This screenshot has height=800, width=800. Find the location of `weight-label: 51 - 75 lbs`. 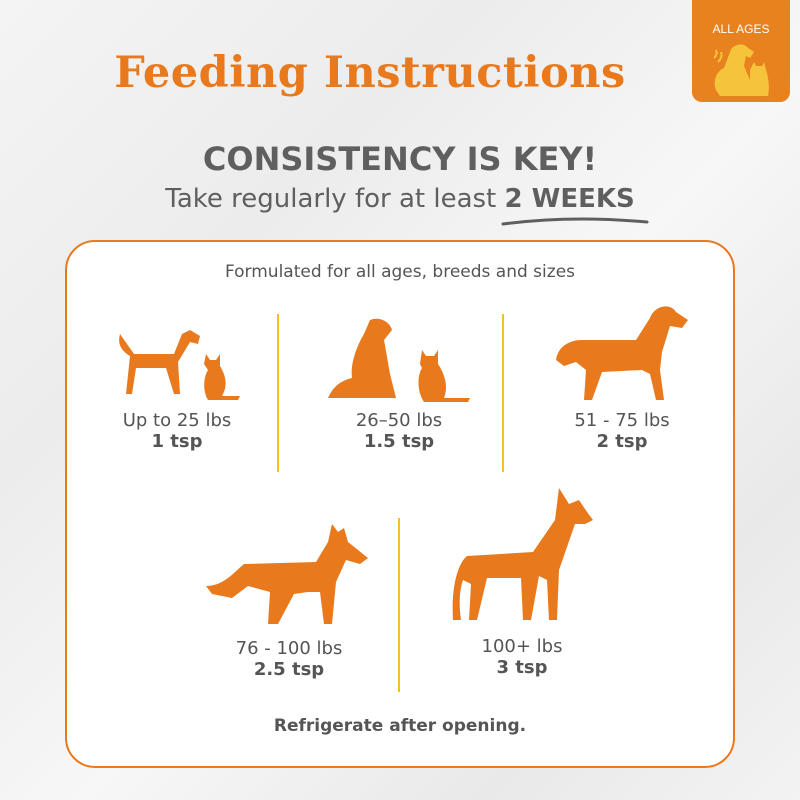

weight-label: 51 - 75 lbs is located at coordinates (622, 420).